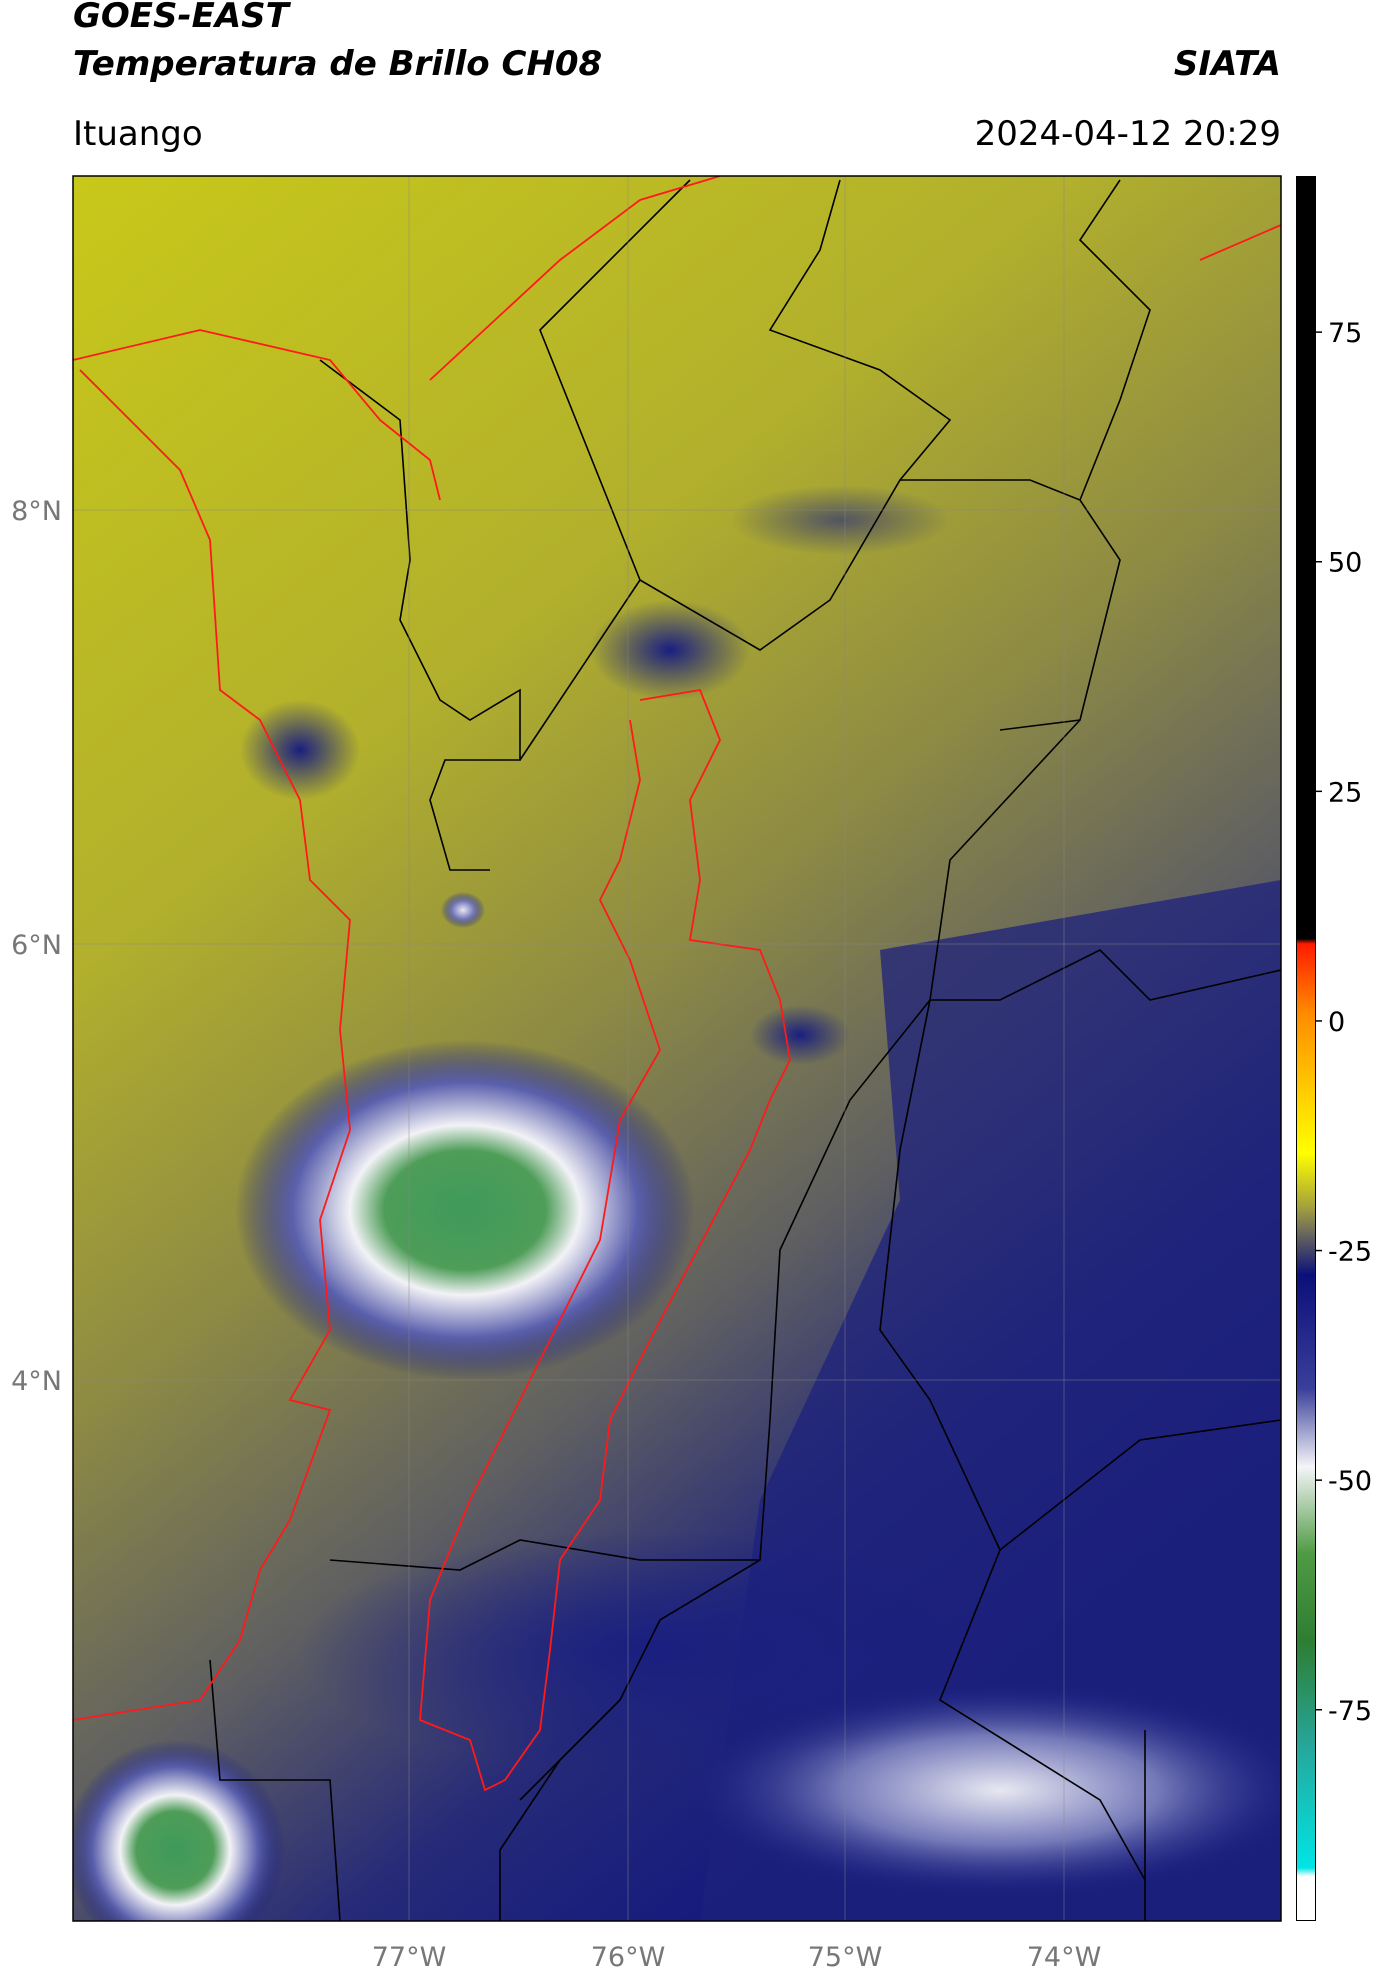 This screenshot has width=1384, height=1981. What do you see at coordinates (1336, 1022) in the screenshot?
I see `colorbar-tick-label: 0` at bounding box center [1336, 1022].